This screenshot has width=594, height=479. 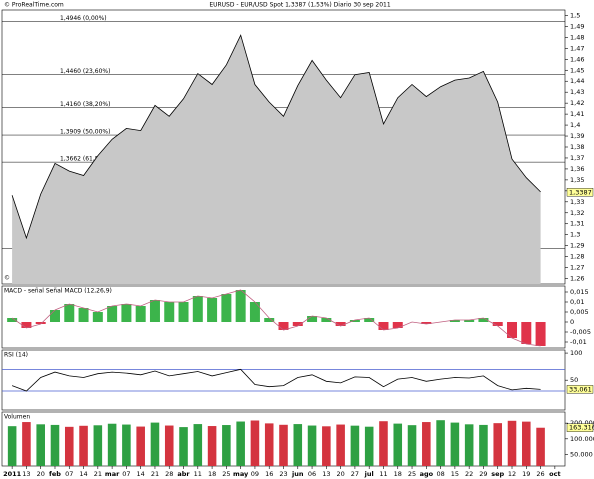 I want to click on last-value-label: 1,3387, so click(x=580, y=192).